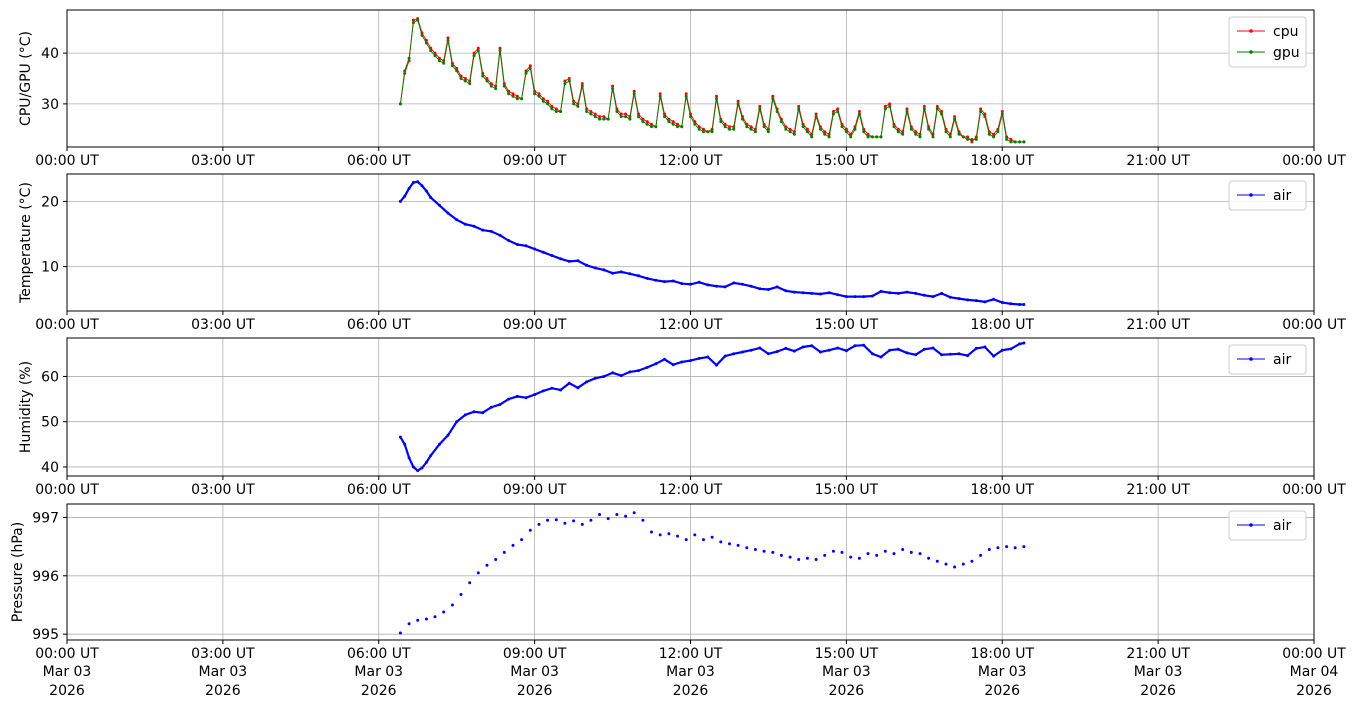 This screenshot has height=707, width=1354. What do you see at coordinates (223, 654) in the screenshot?
I see `x-tick-label: 03:00 UT` at bounding box center [223, 654].